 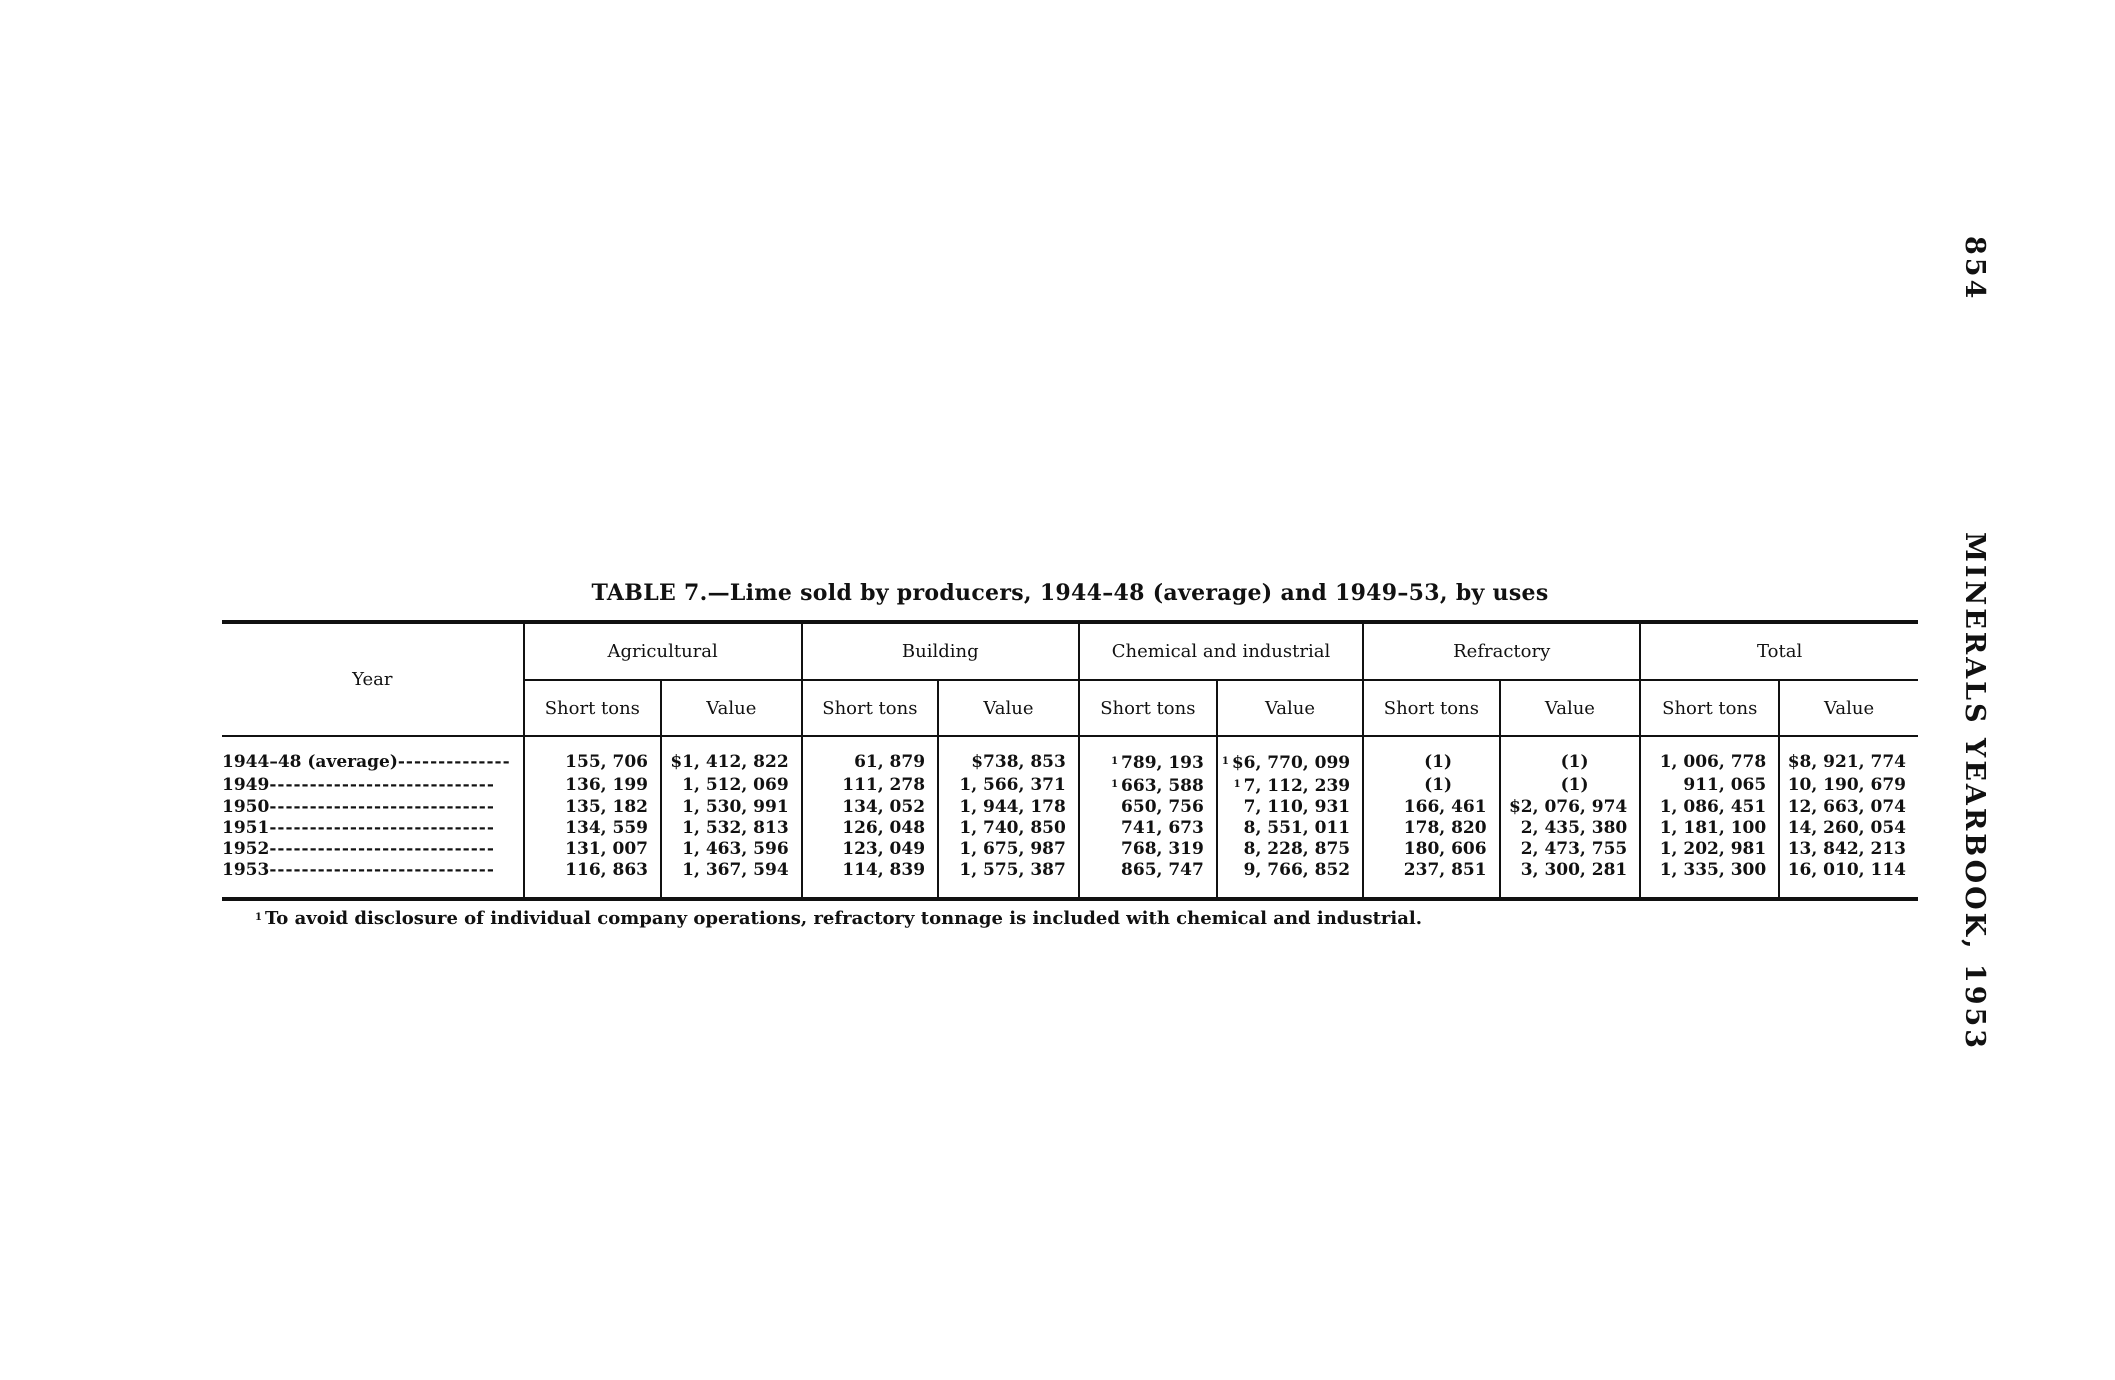 I want to click on cell-value: 10, 190, 679, so click(x=1846, y=785).